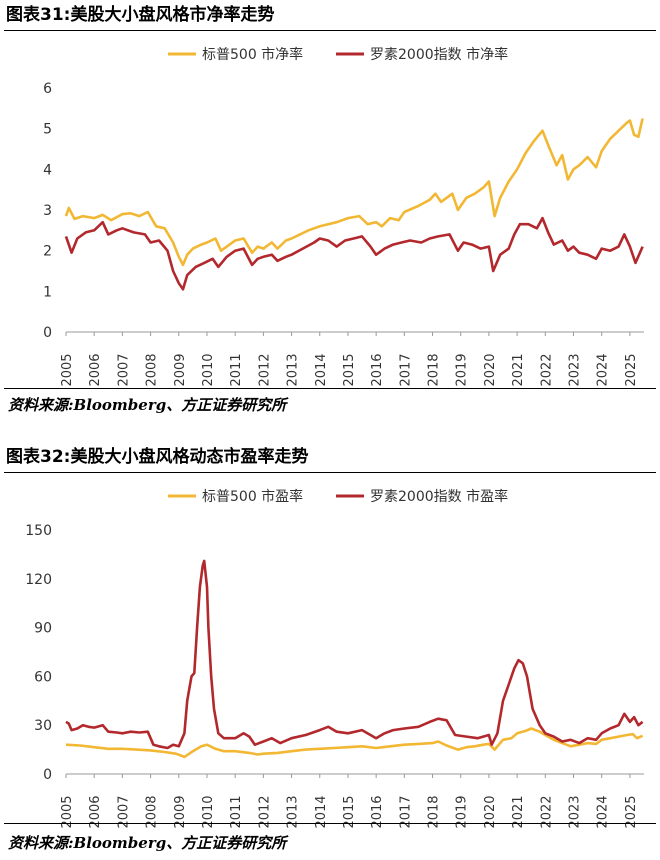 The image size is (660, 860). I want to click on legend-item: 标普500 市盈率, so click(235, 496).